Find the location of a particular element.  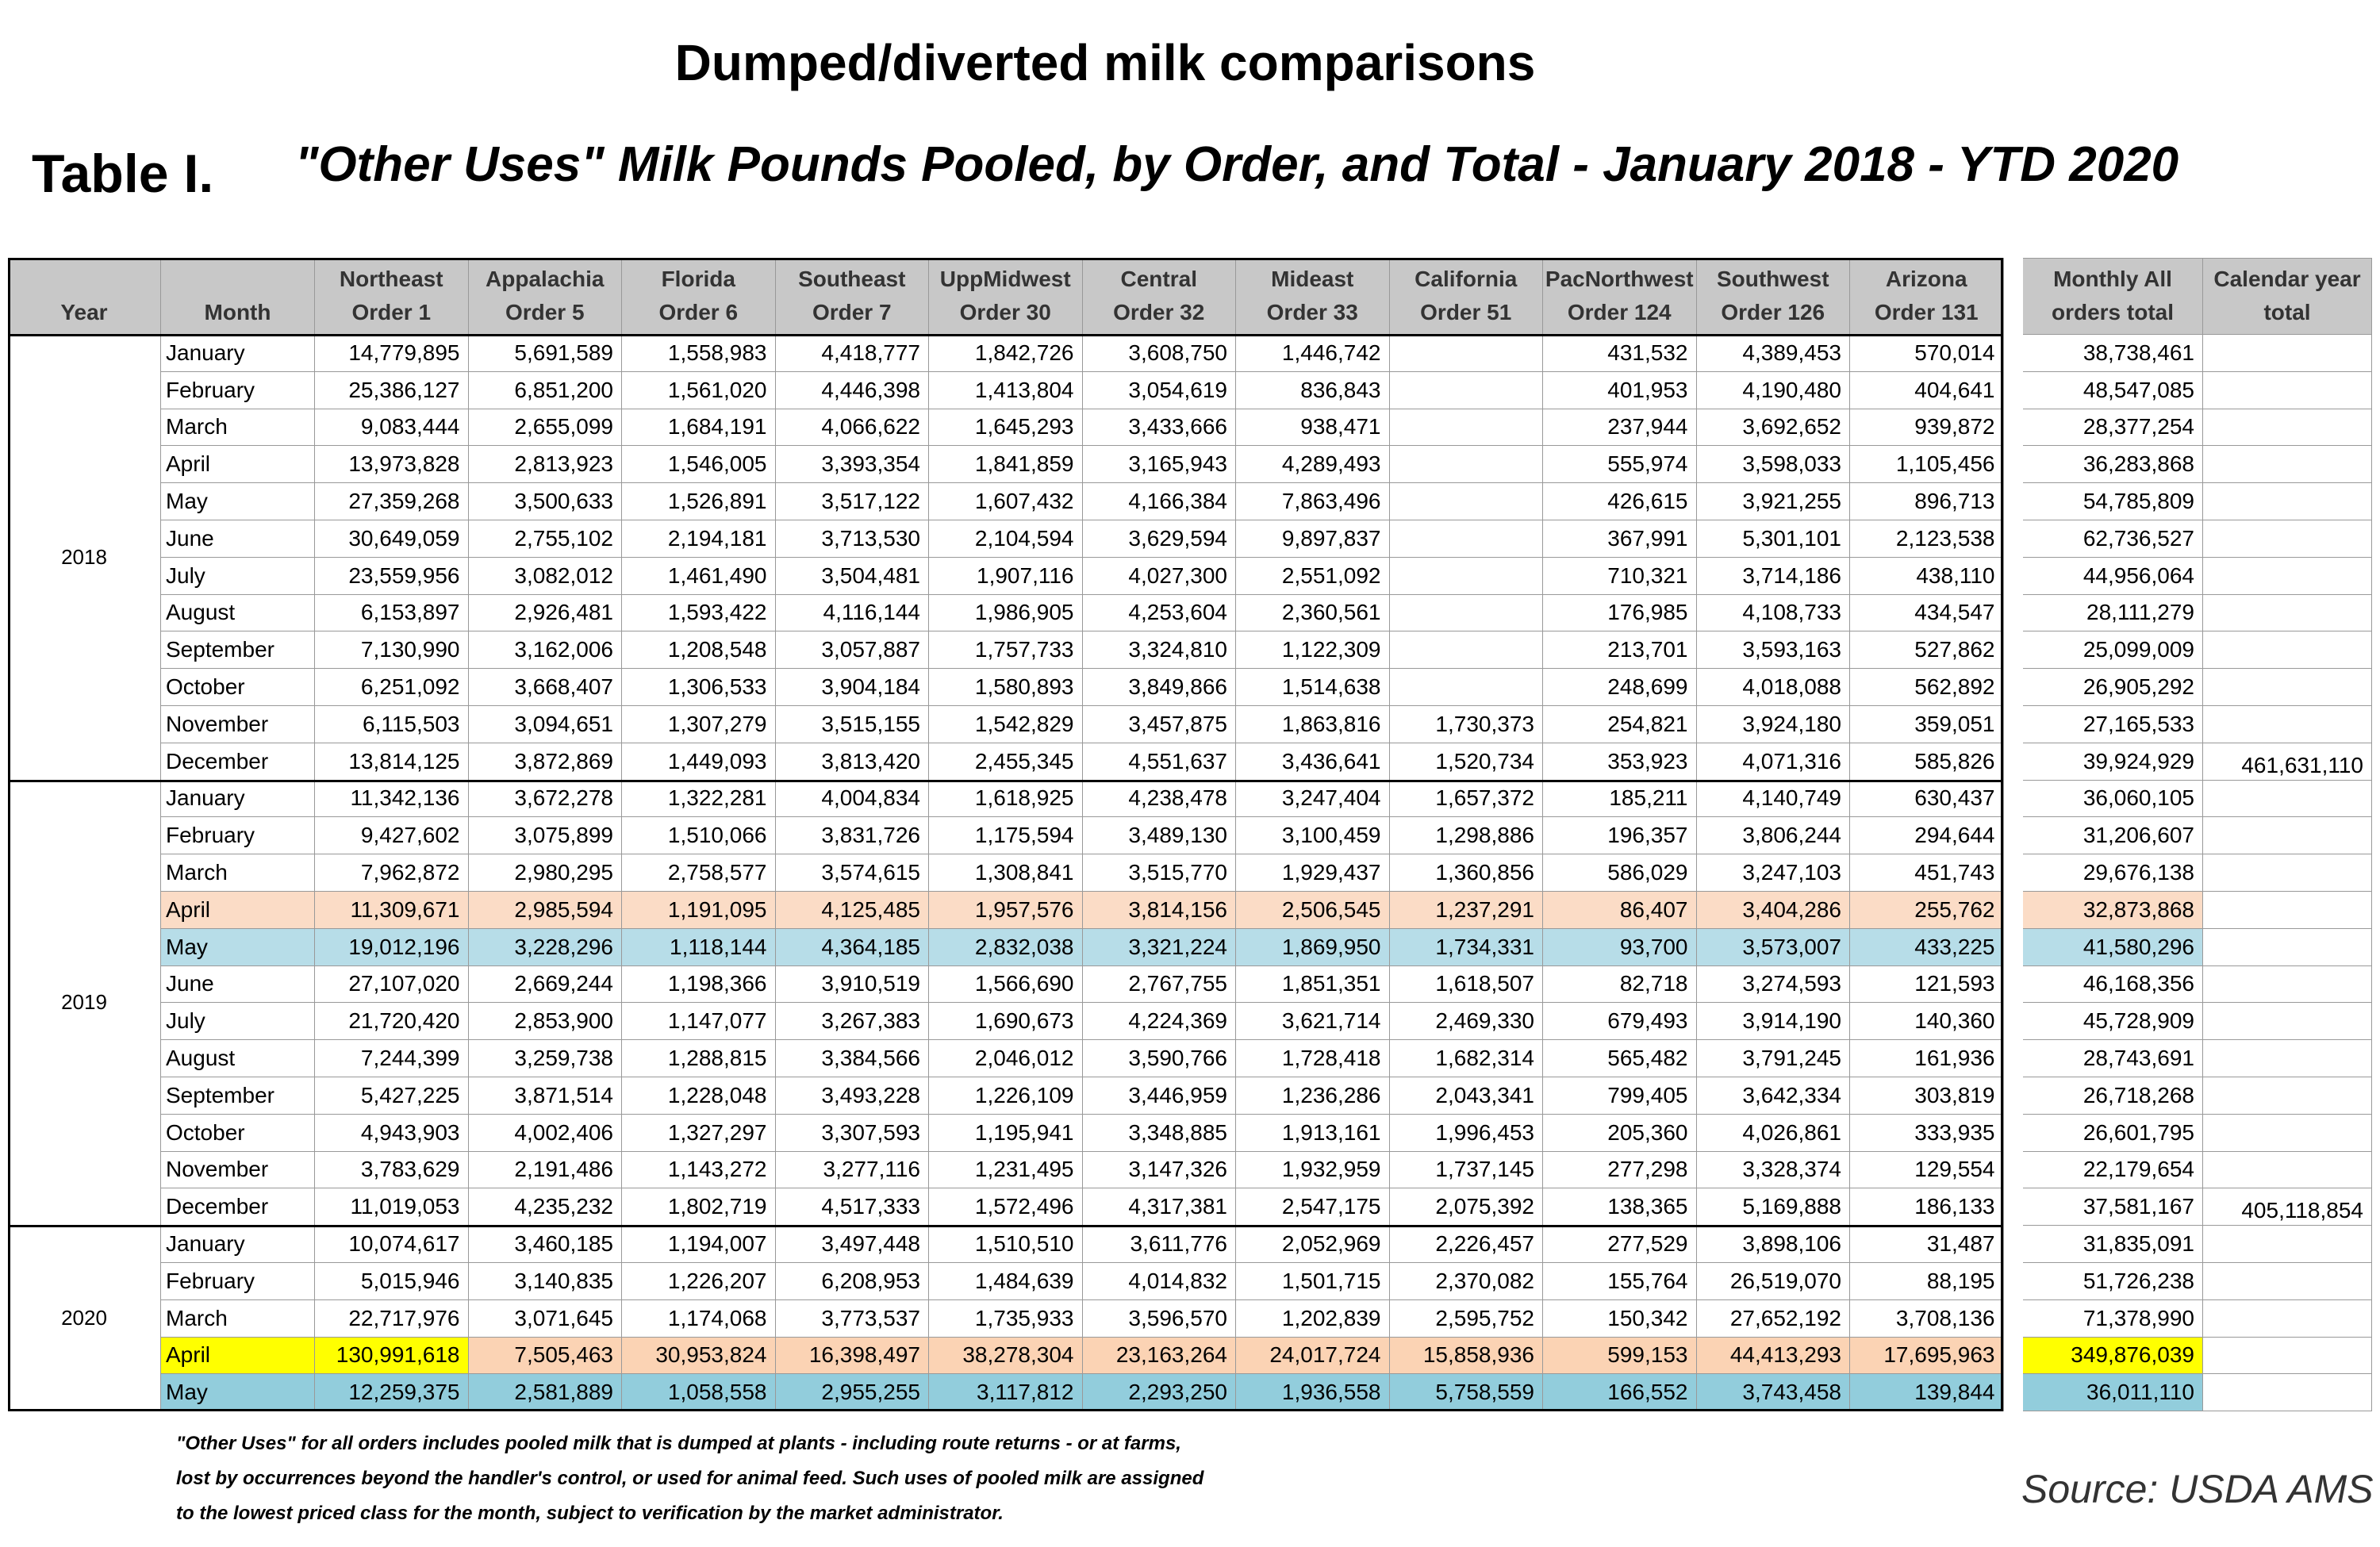

value-cell: 2,547,175 is located at coordinates (1313, 1207).